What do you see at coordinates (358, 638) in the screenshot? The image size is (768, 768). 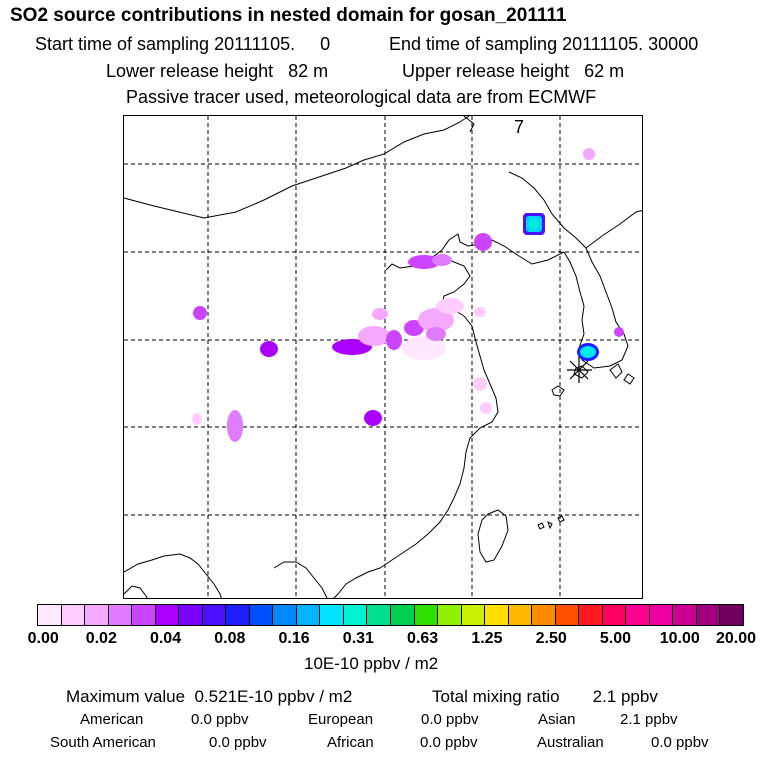 I see `colorbar-tick-label: 0.31` at bounding box center [358, 638].